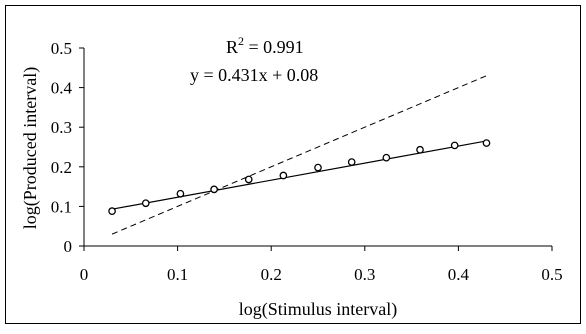 The height and width of the screenshot is (334, 586). Describe the element at coordinates (61, 206) in the screenshot. I see `y-tick-label: 0.1` at that location.